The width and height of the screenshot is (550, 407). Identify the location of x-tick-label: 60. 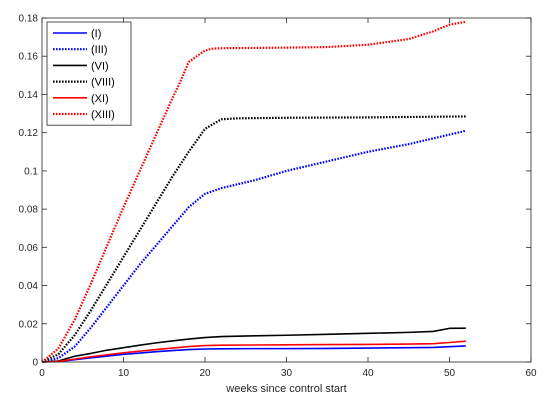
(531, 373).